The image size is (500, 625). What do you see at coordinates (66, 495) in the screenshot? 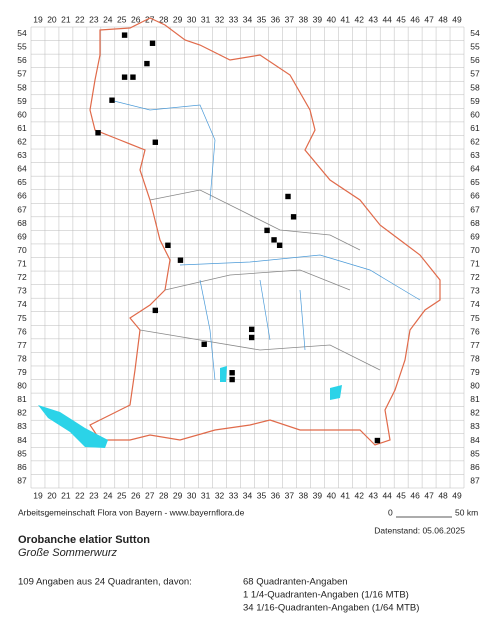
I see `column-label: 21` at bounding box center [66, 495].